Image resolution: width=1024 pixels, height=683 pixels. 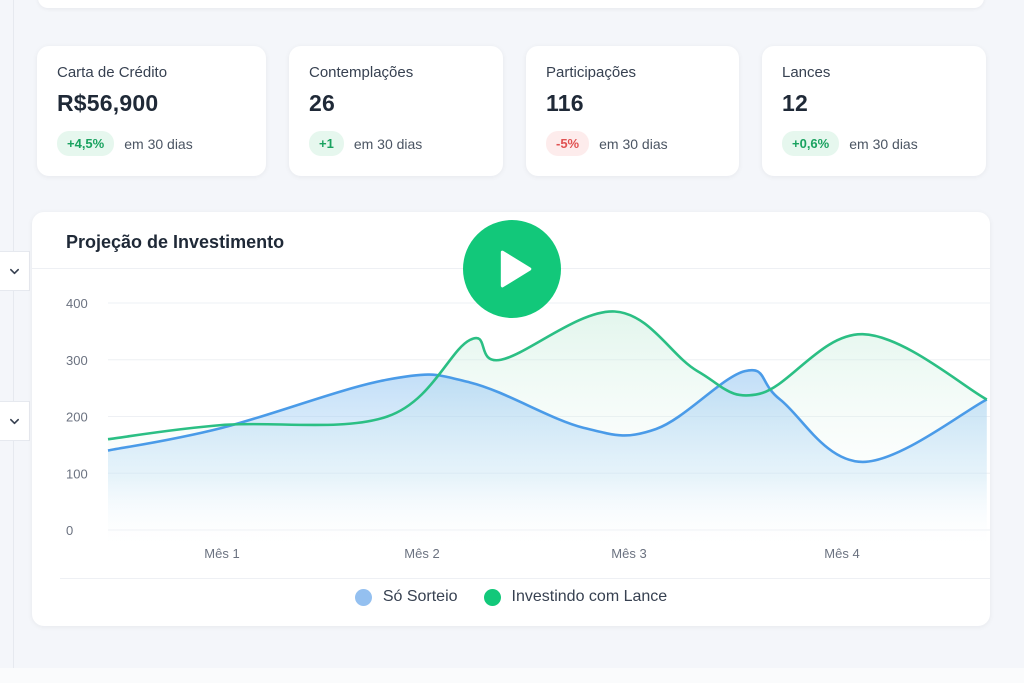 What do you see at coordinates (874, 111) in the screenshot?
I see `stat-card-bids: Lances 12 +0,6% em 30 dias` at bounding box center [874, 111].